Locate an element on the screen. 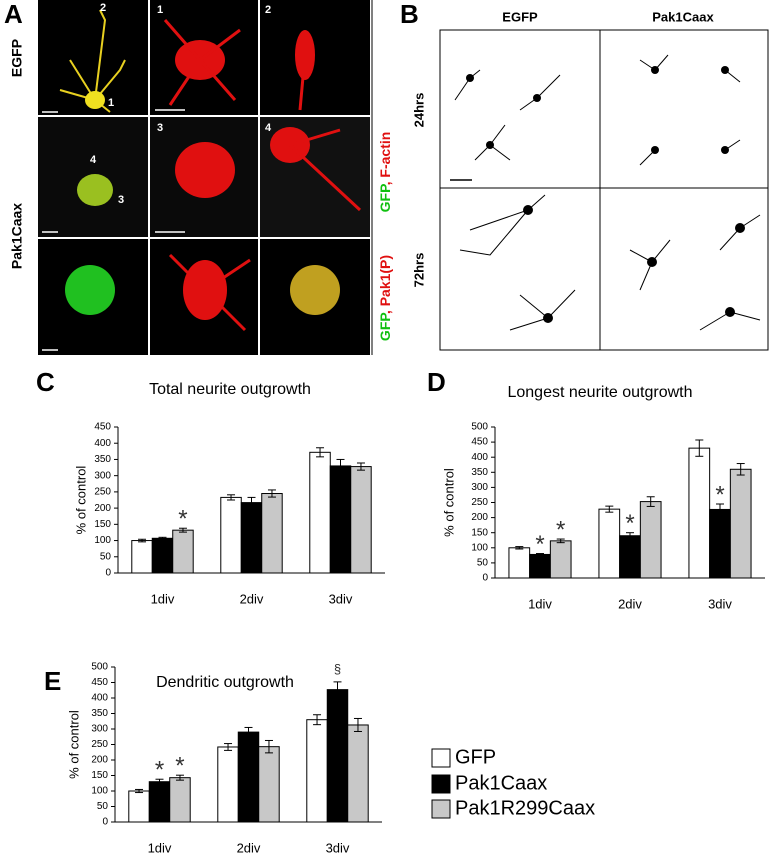  stain-part: , F-actin is located at coordinates (385, 159).